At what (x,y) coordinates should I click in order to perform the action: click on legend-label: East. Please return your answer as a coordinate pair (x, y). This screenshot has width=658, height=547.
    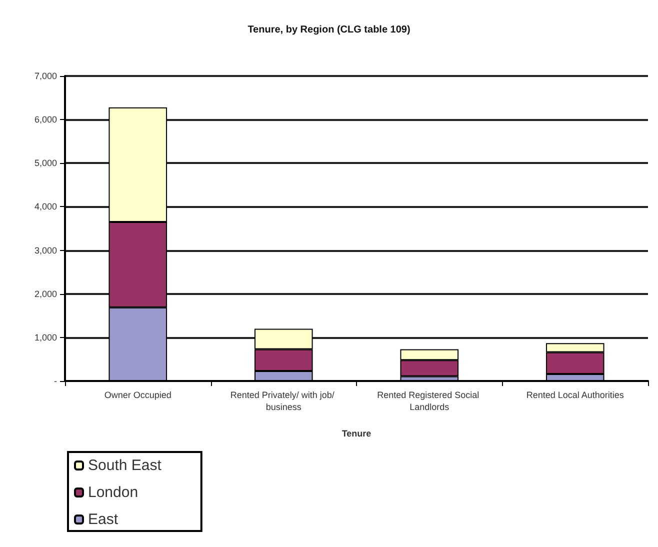
    Looking at the image, I should click on (103, 519).